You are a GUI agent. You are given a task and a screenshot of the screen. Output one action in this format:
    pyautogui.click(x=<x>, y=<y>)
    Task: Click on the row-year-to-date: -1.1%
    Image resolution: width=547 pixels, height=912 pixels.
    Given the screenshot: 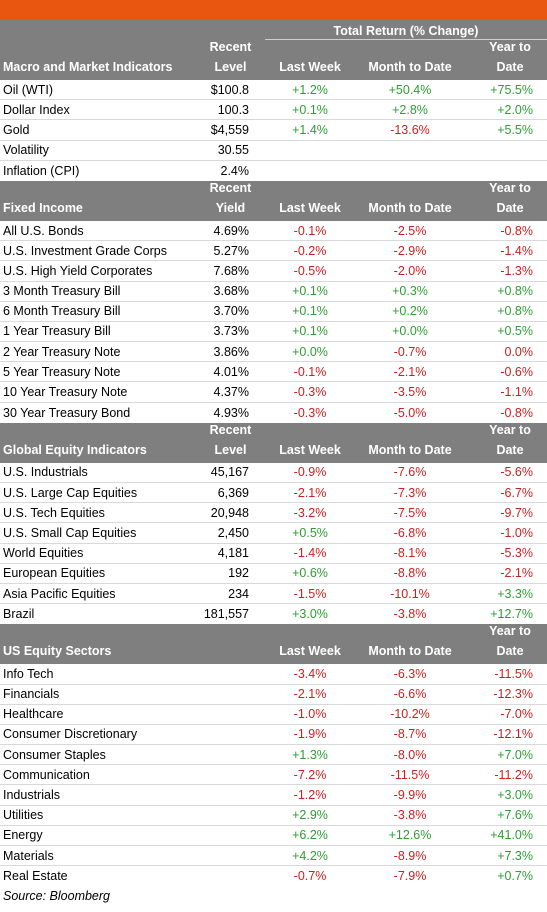 What is the action you would take?
    pyautogui.click(x=516, y=392)
    